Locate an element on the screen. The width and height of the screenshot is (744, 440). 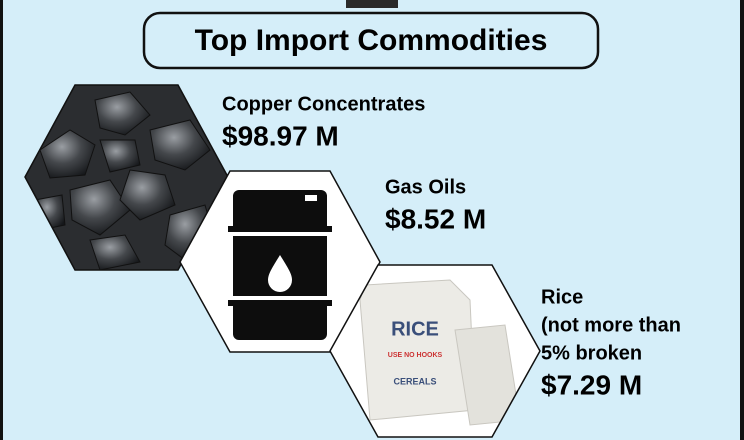
rice-image: RICE USE NO HOOKS CEREALS is located at coordinates (435, 351).